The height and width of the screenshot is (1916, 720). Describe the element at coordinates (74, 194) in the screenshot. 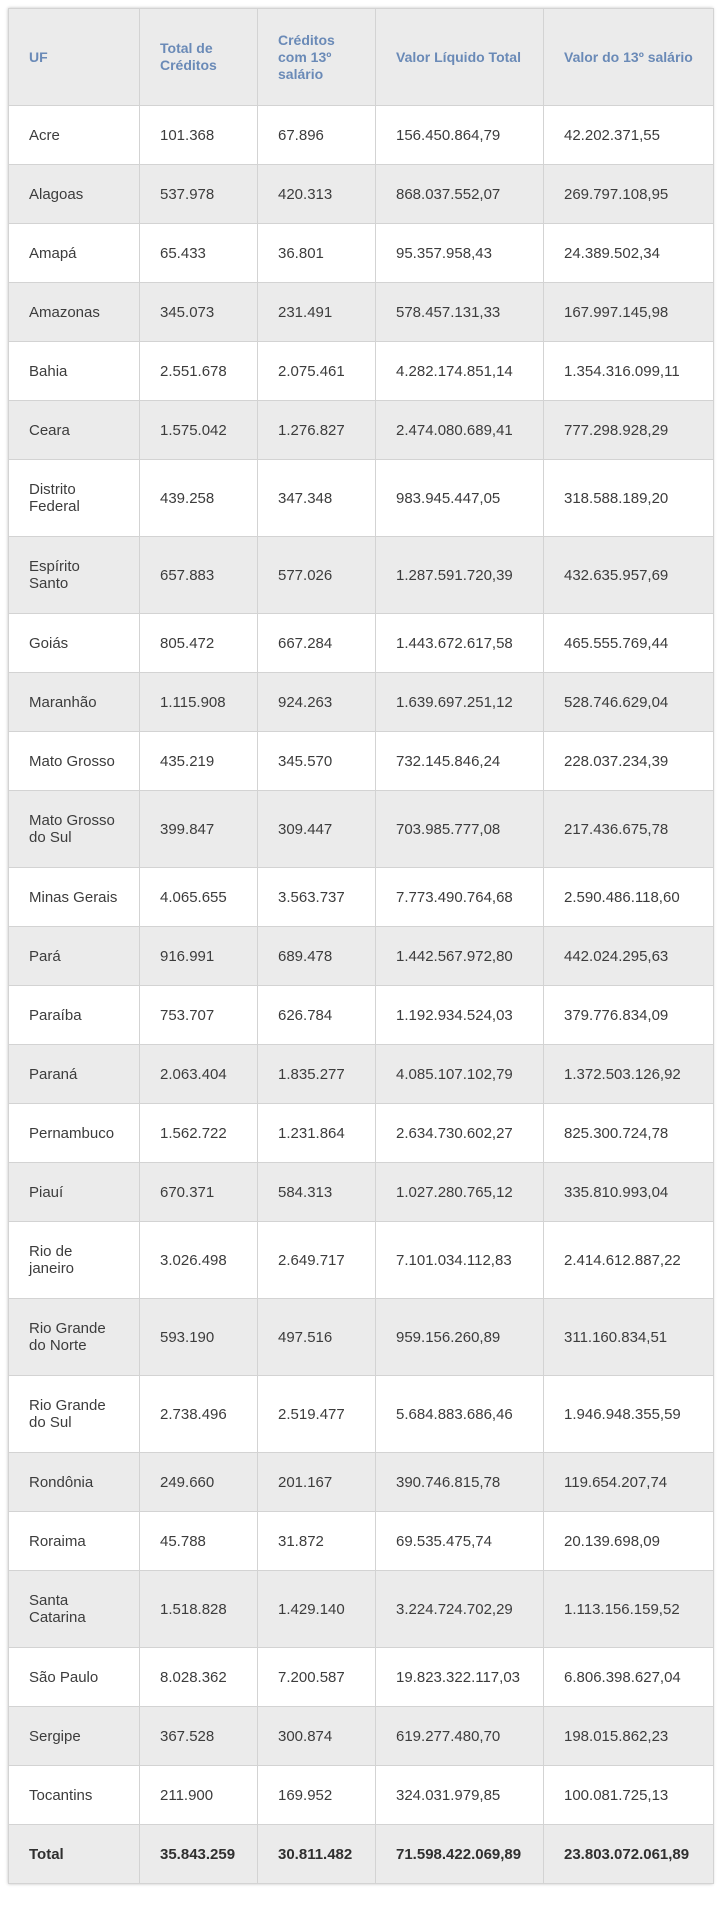

I see `cell-uf: Alagoas` at that location.